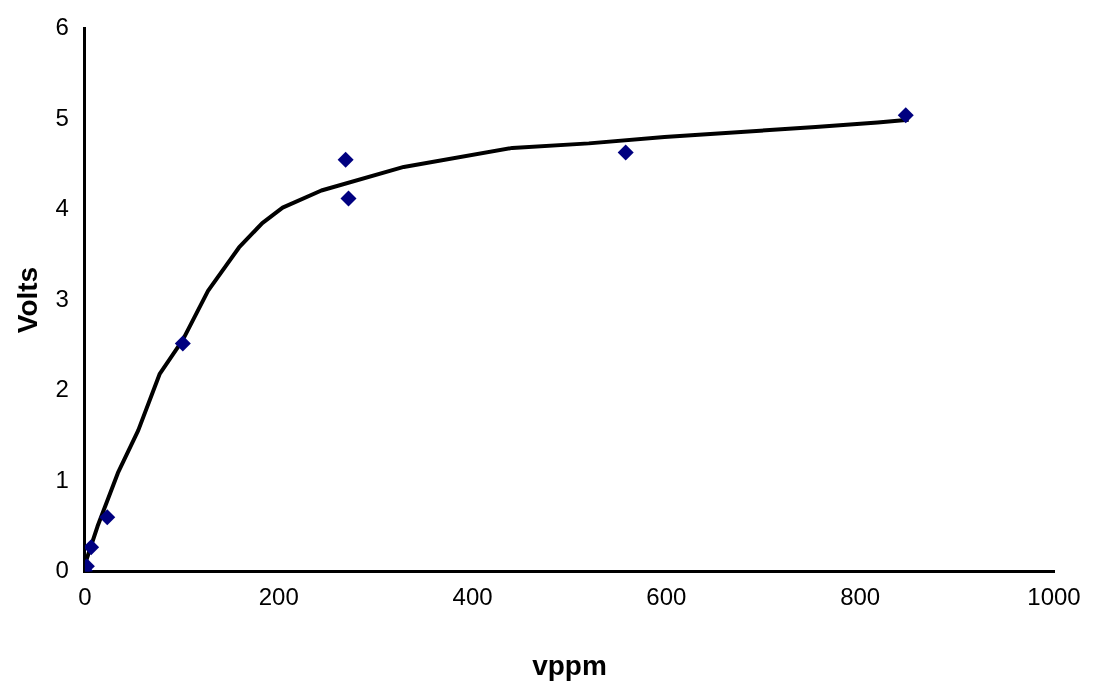 Image resolution: width=1102 pixels, height=698 pixels. I want to click on y-axis-title: Volts, so click(27, 300).